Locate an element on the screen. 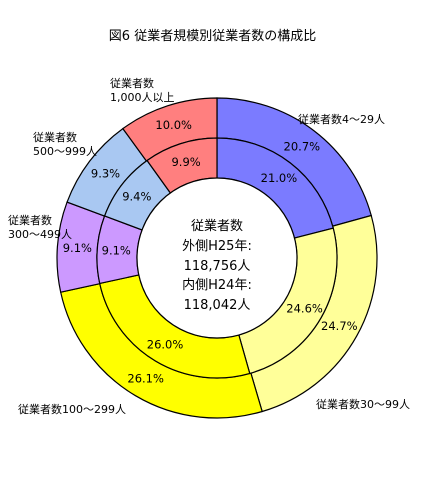 The image size is (425, 487). category-label-3-line-1: 300～499人 is located at coordinates (40, 234).